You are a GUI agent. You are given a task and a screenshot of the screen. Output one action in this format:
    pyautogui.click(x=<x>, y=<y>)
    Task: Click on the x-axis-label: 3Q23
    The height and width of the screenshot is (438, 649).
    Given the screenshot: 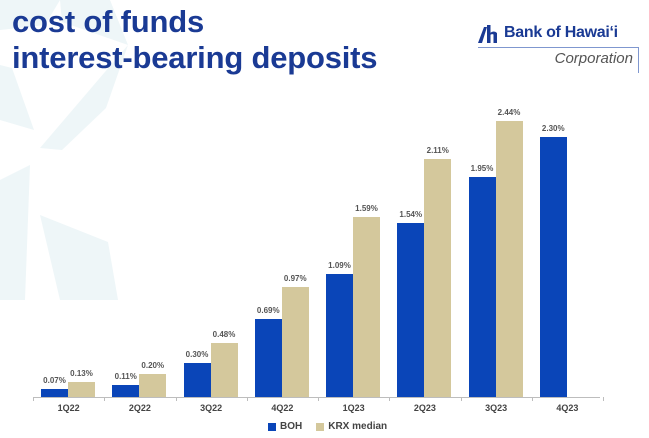 What is the action you would take?
    pyautogui.click(x=496, y=408)
    